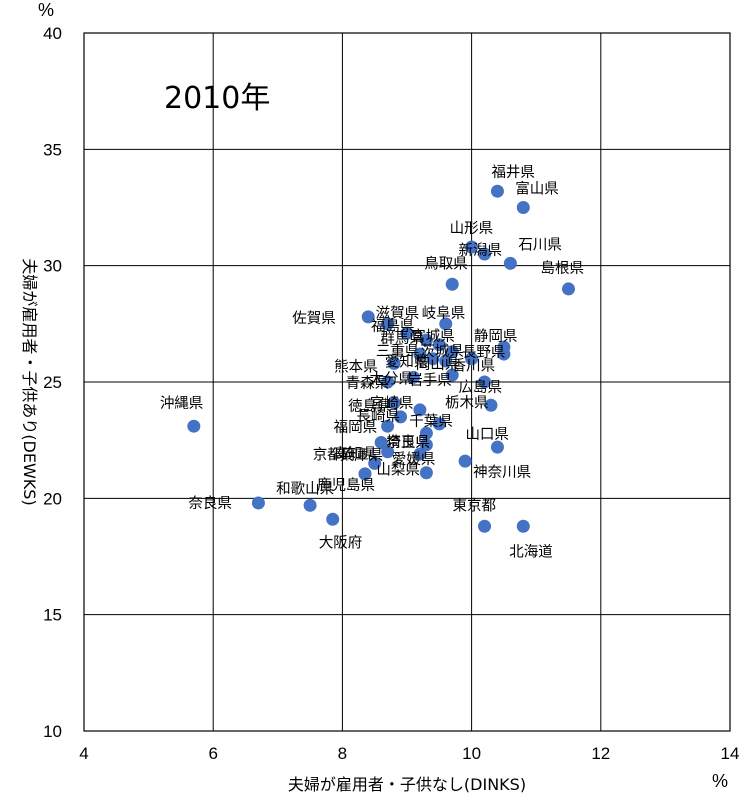  I want to click on point-label: 沖縄県, so click(182, 403).